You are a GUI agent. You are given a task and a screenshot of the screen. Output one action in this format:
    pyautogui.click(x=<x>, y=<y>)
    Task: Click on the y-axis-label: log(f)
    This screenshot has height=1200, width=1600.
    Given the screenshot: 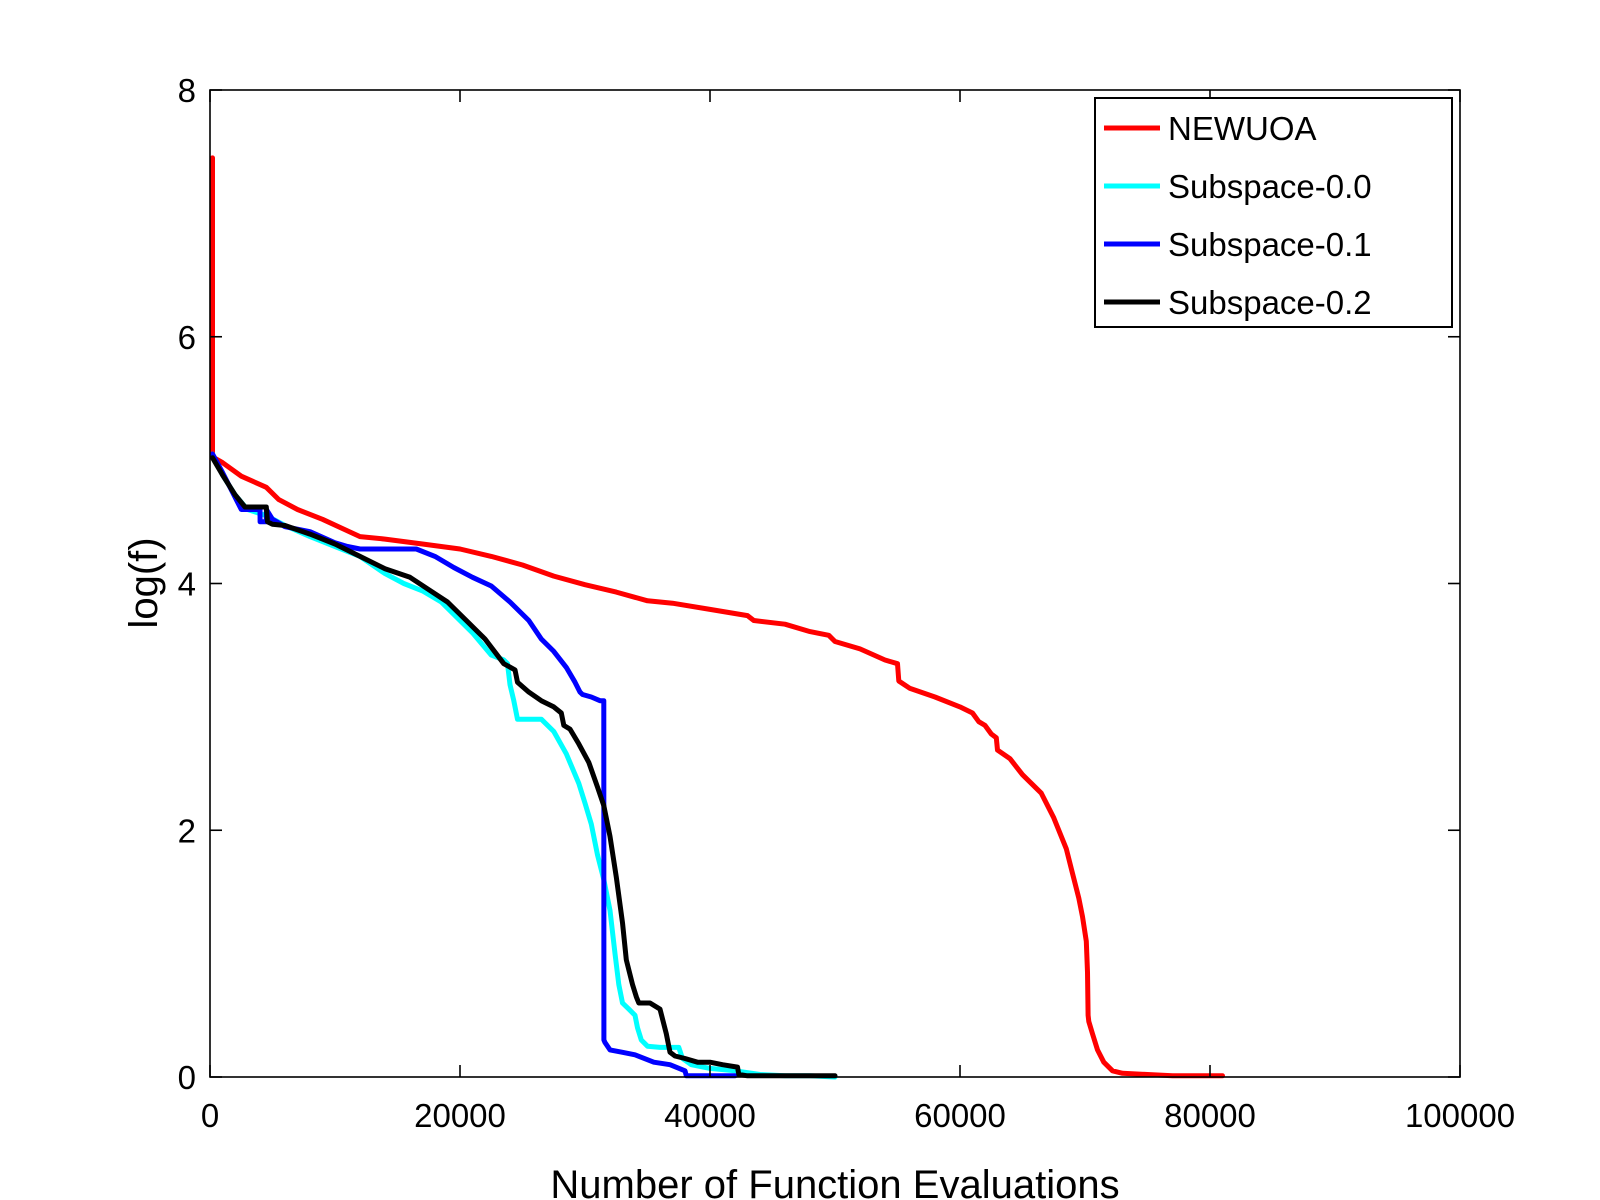 What is the action you would take?
    pyautogui.click(x=144, y=582)
    